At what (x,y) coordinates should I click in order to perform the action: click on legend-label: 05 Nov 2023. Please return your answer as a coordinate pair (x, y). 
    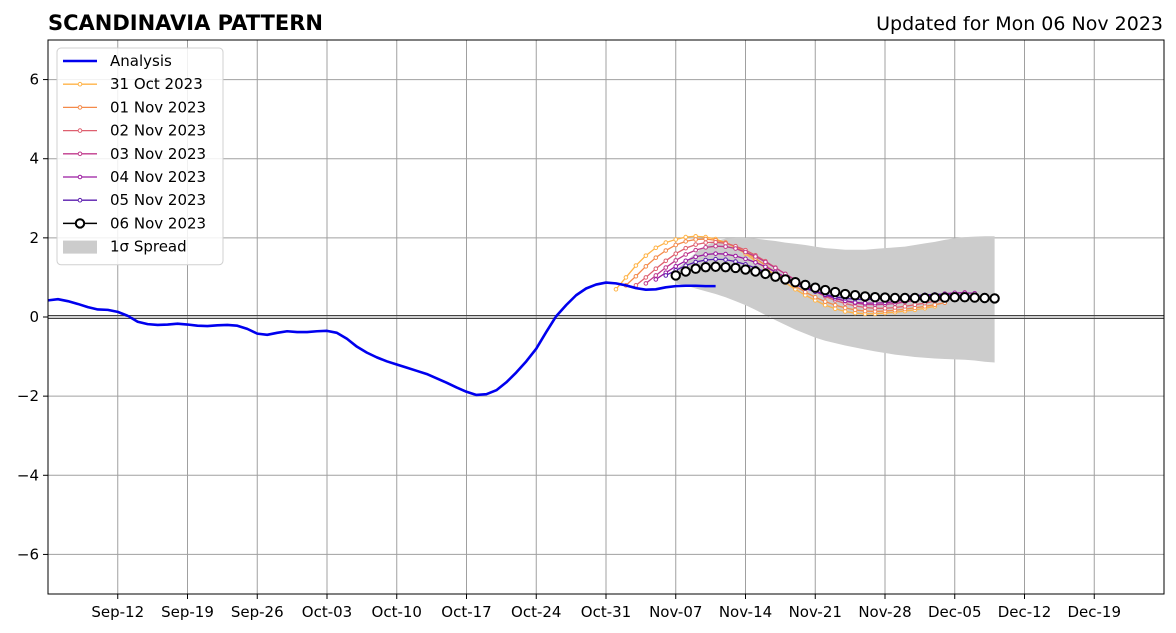
    Looking at the image, I should click on (158, 200).